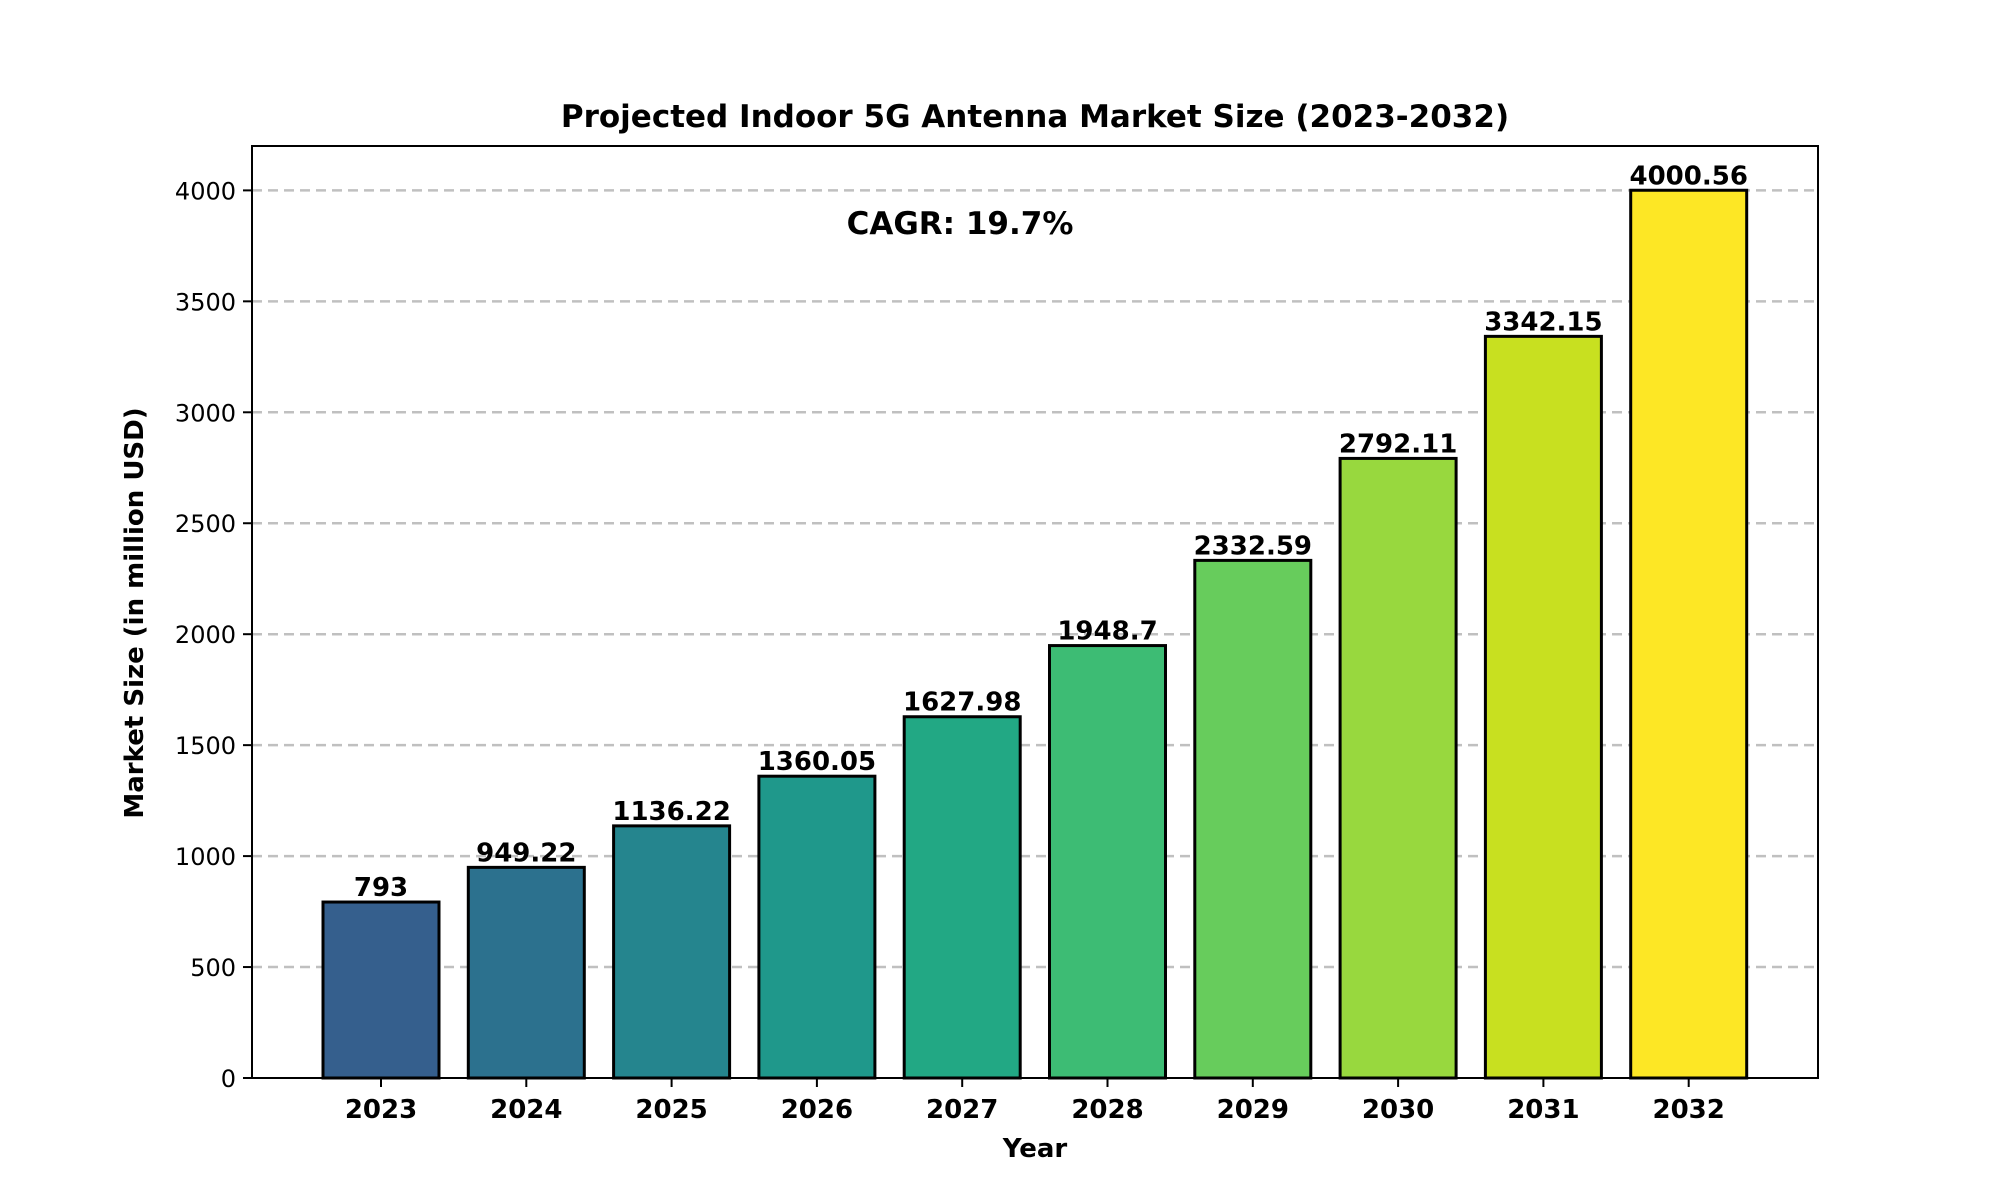 The height and width of the screenshot is (1204, 2000). What do you see at coordinates (1688, 176) in the screenshot?
I see `bar-value-label: 4000.56` at bounding box center [1688, 176].